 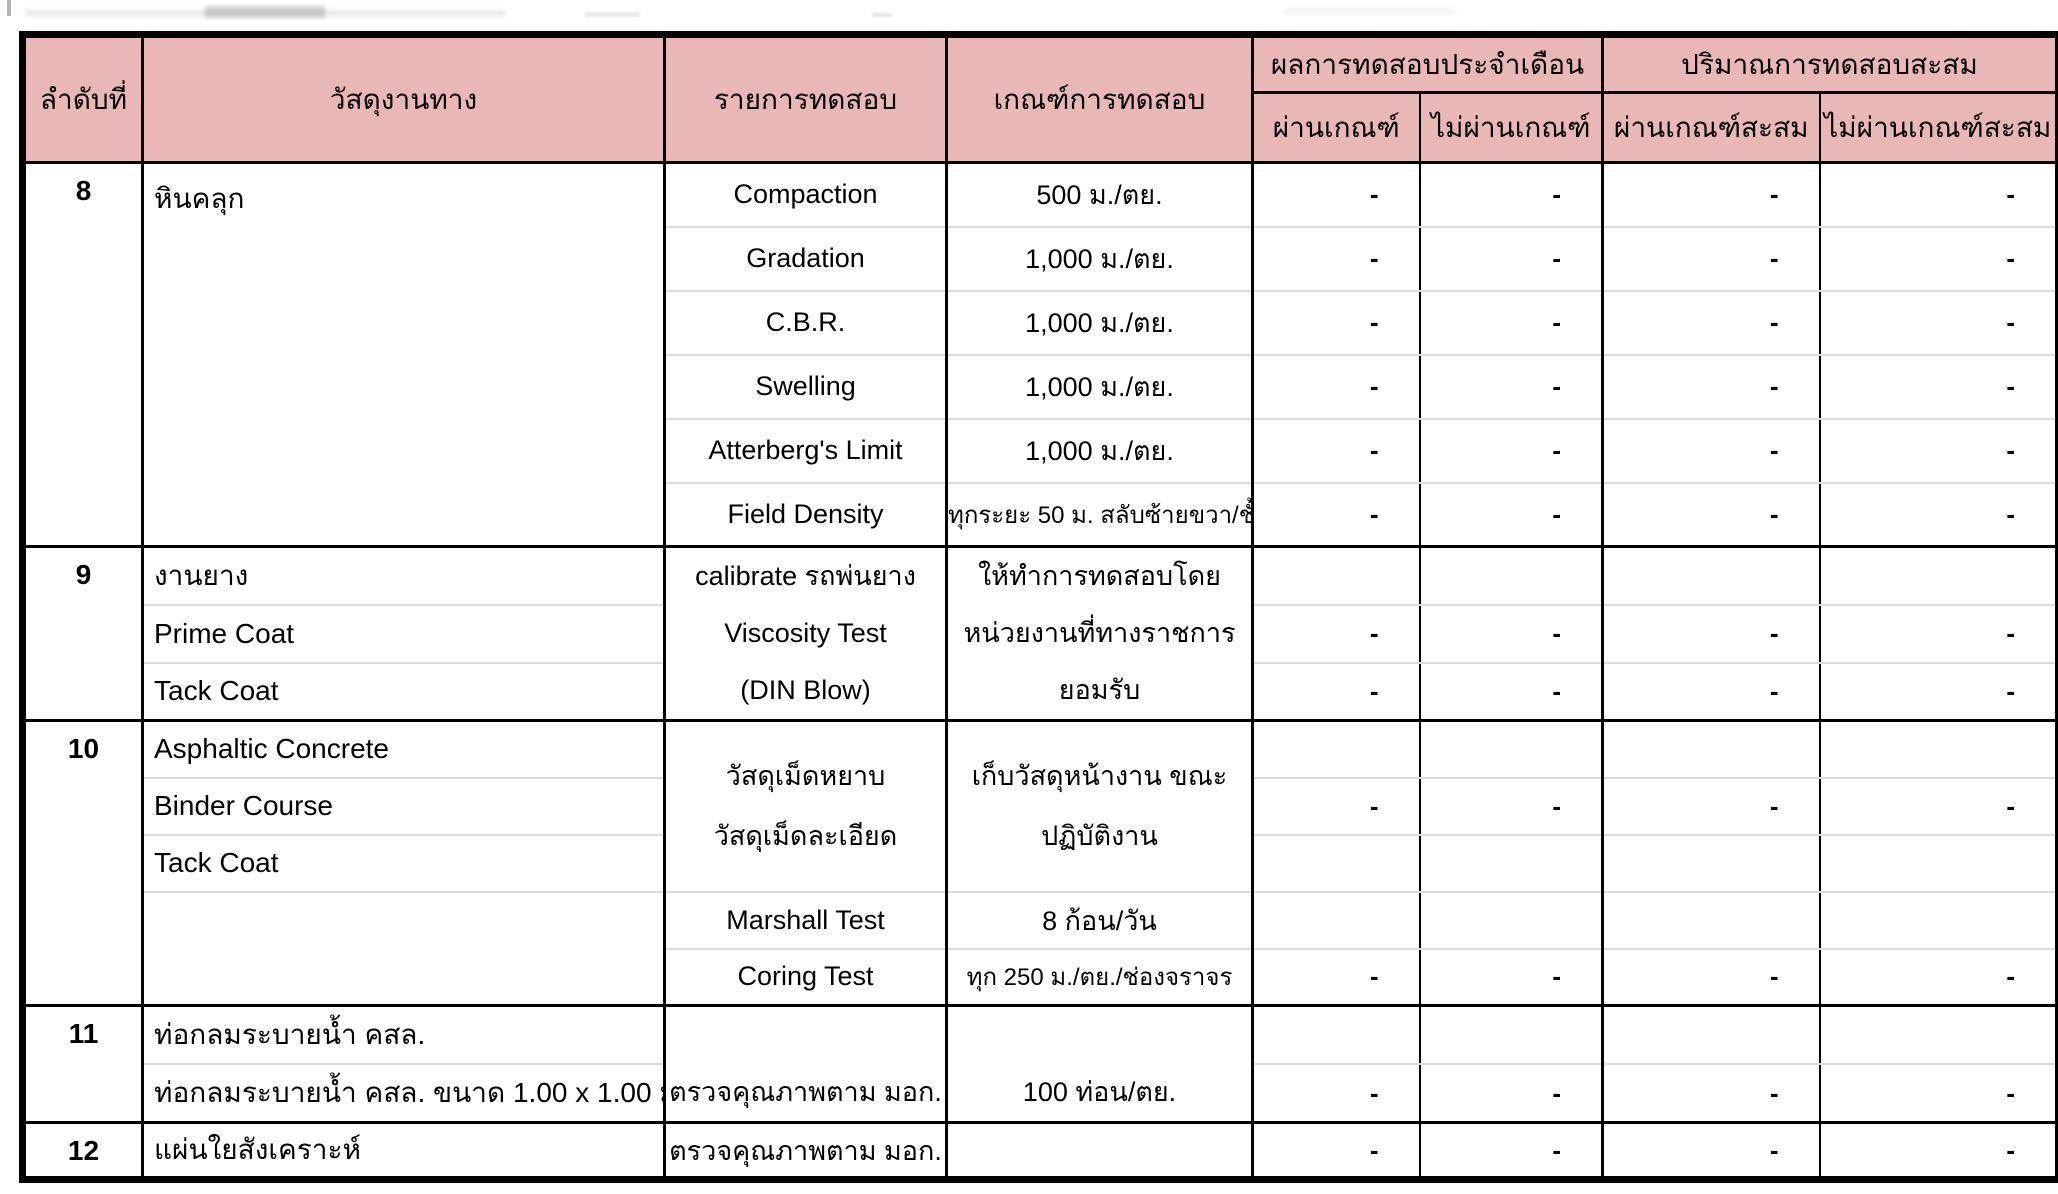 I want to click on table-row: Gradation 1,000 ม./ตย. - - - -, so click(x=1040, y=259).